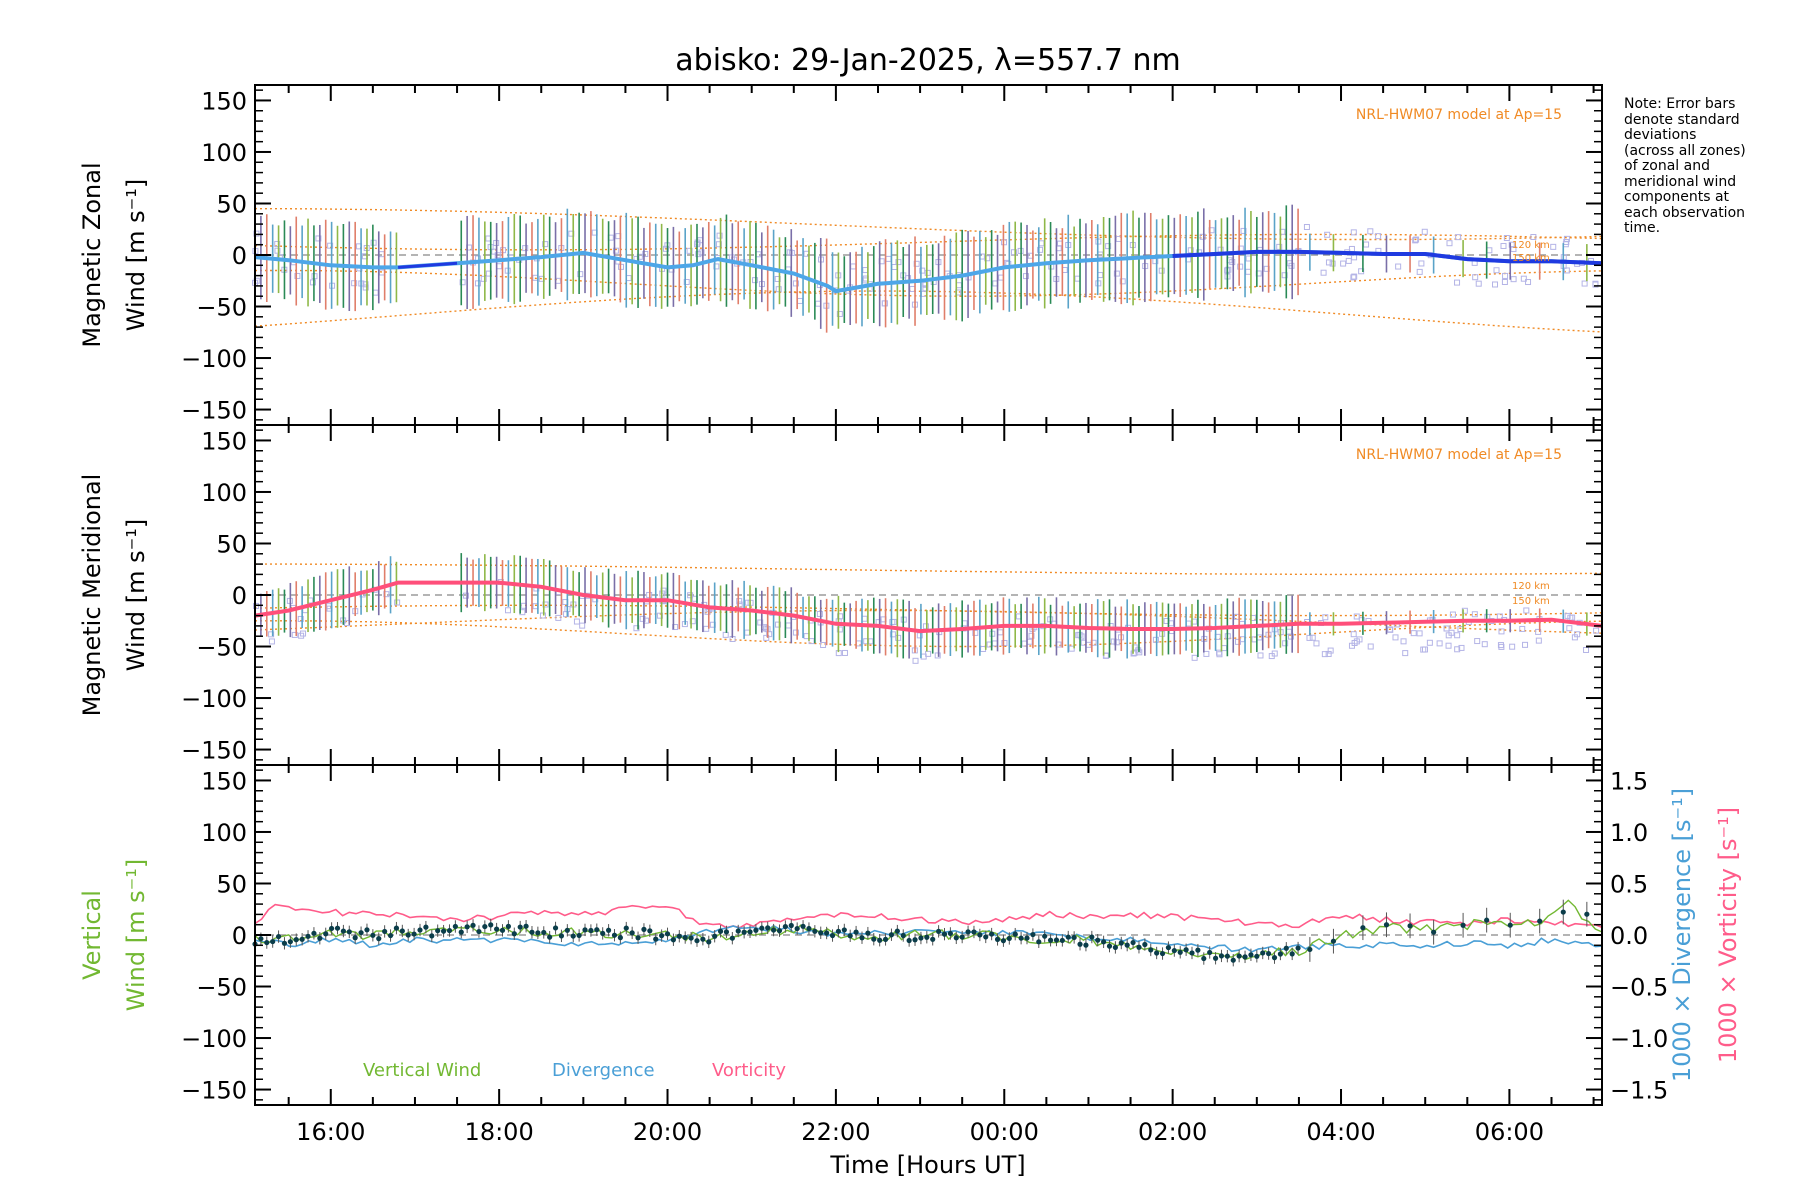 This screenshot has width=1800, height=1200. What do you see at coordinates (92, 595) in the screenshot?
I see `meridional-ylabel-line1: Magnetic Meridional` at bounding box center [92, 595].